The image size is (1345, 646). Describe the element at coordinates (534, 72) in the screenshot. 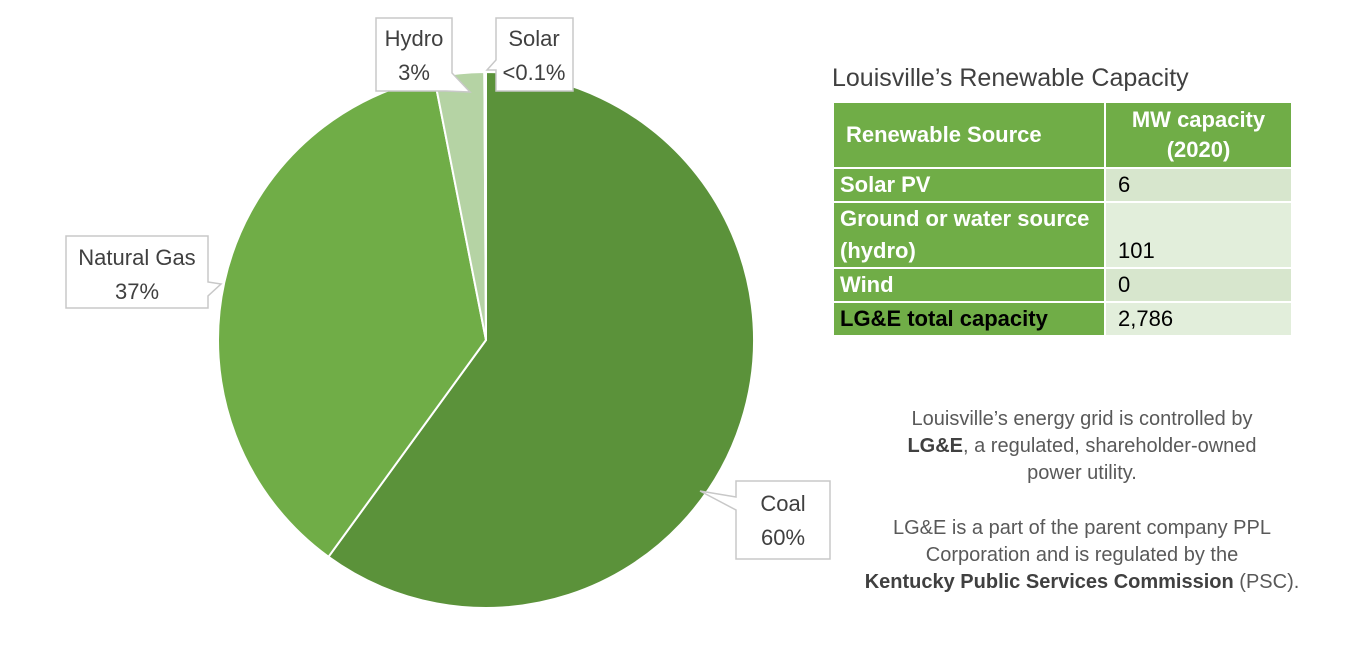

I see `callout-solar-value: <0.1%` at that location.